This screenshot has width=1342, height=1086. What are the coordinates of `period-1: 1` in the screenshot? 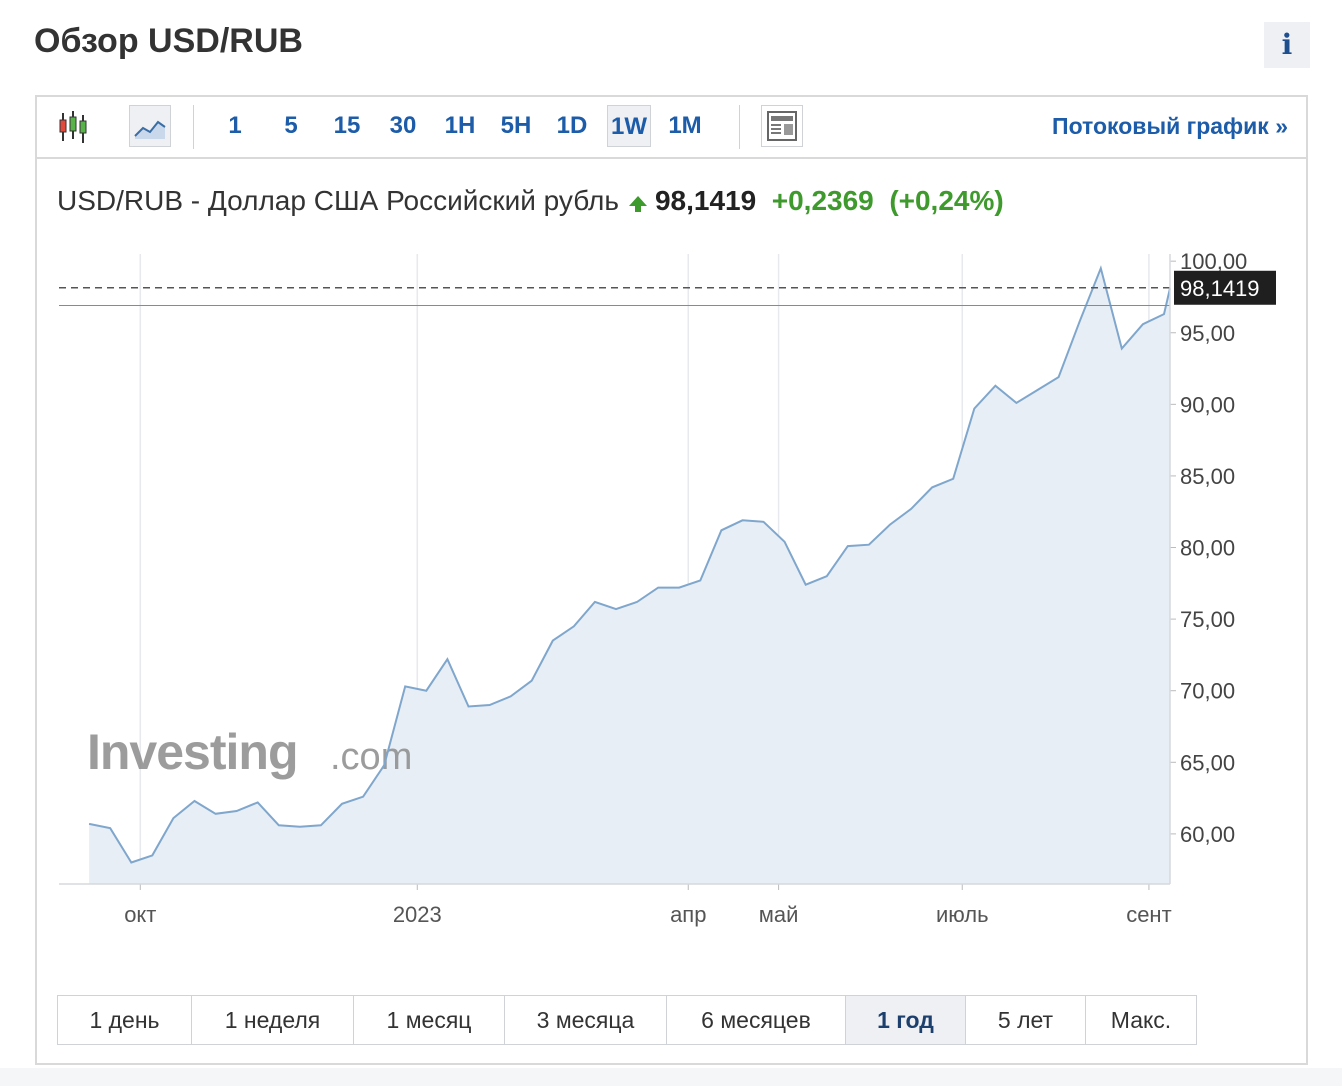 It's located at (235, 125).